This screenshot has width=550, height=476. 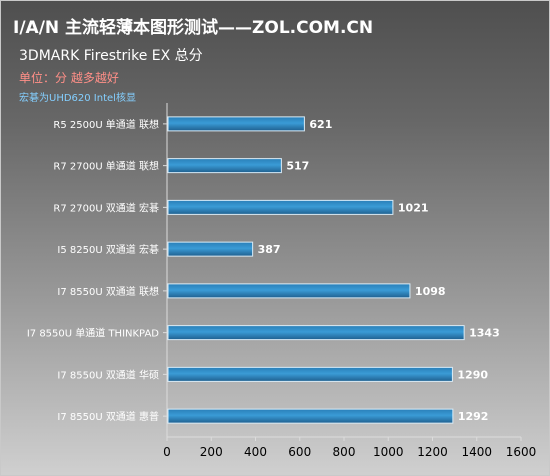 What do you see at coordinates (69, 78) in the screenshot?
I see `unit-note: 单位：分 越多越好` at bounding box center [69, 78].